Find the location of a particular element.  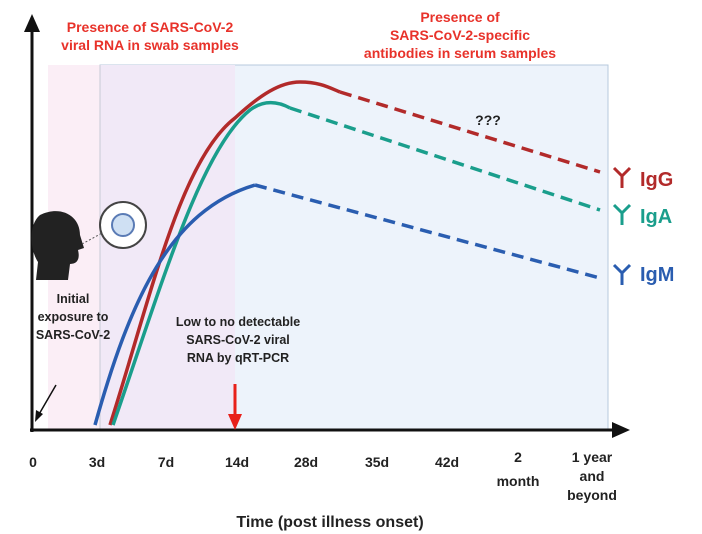

x-arrow is located at coordinates (621, 430).